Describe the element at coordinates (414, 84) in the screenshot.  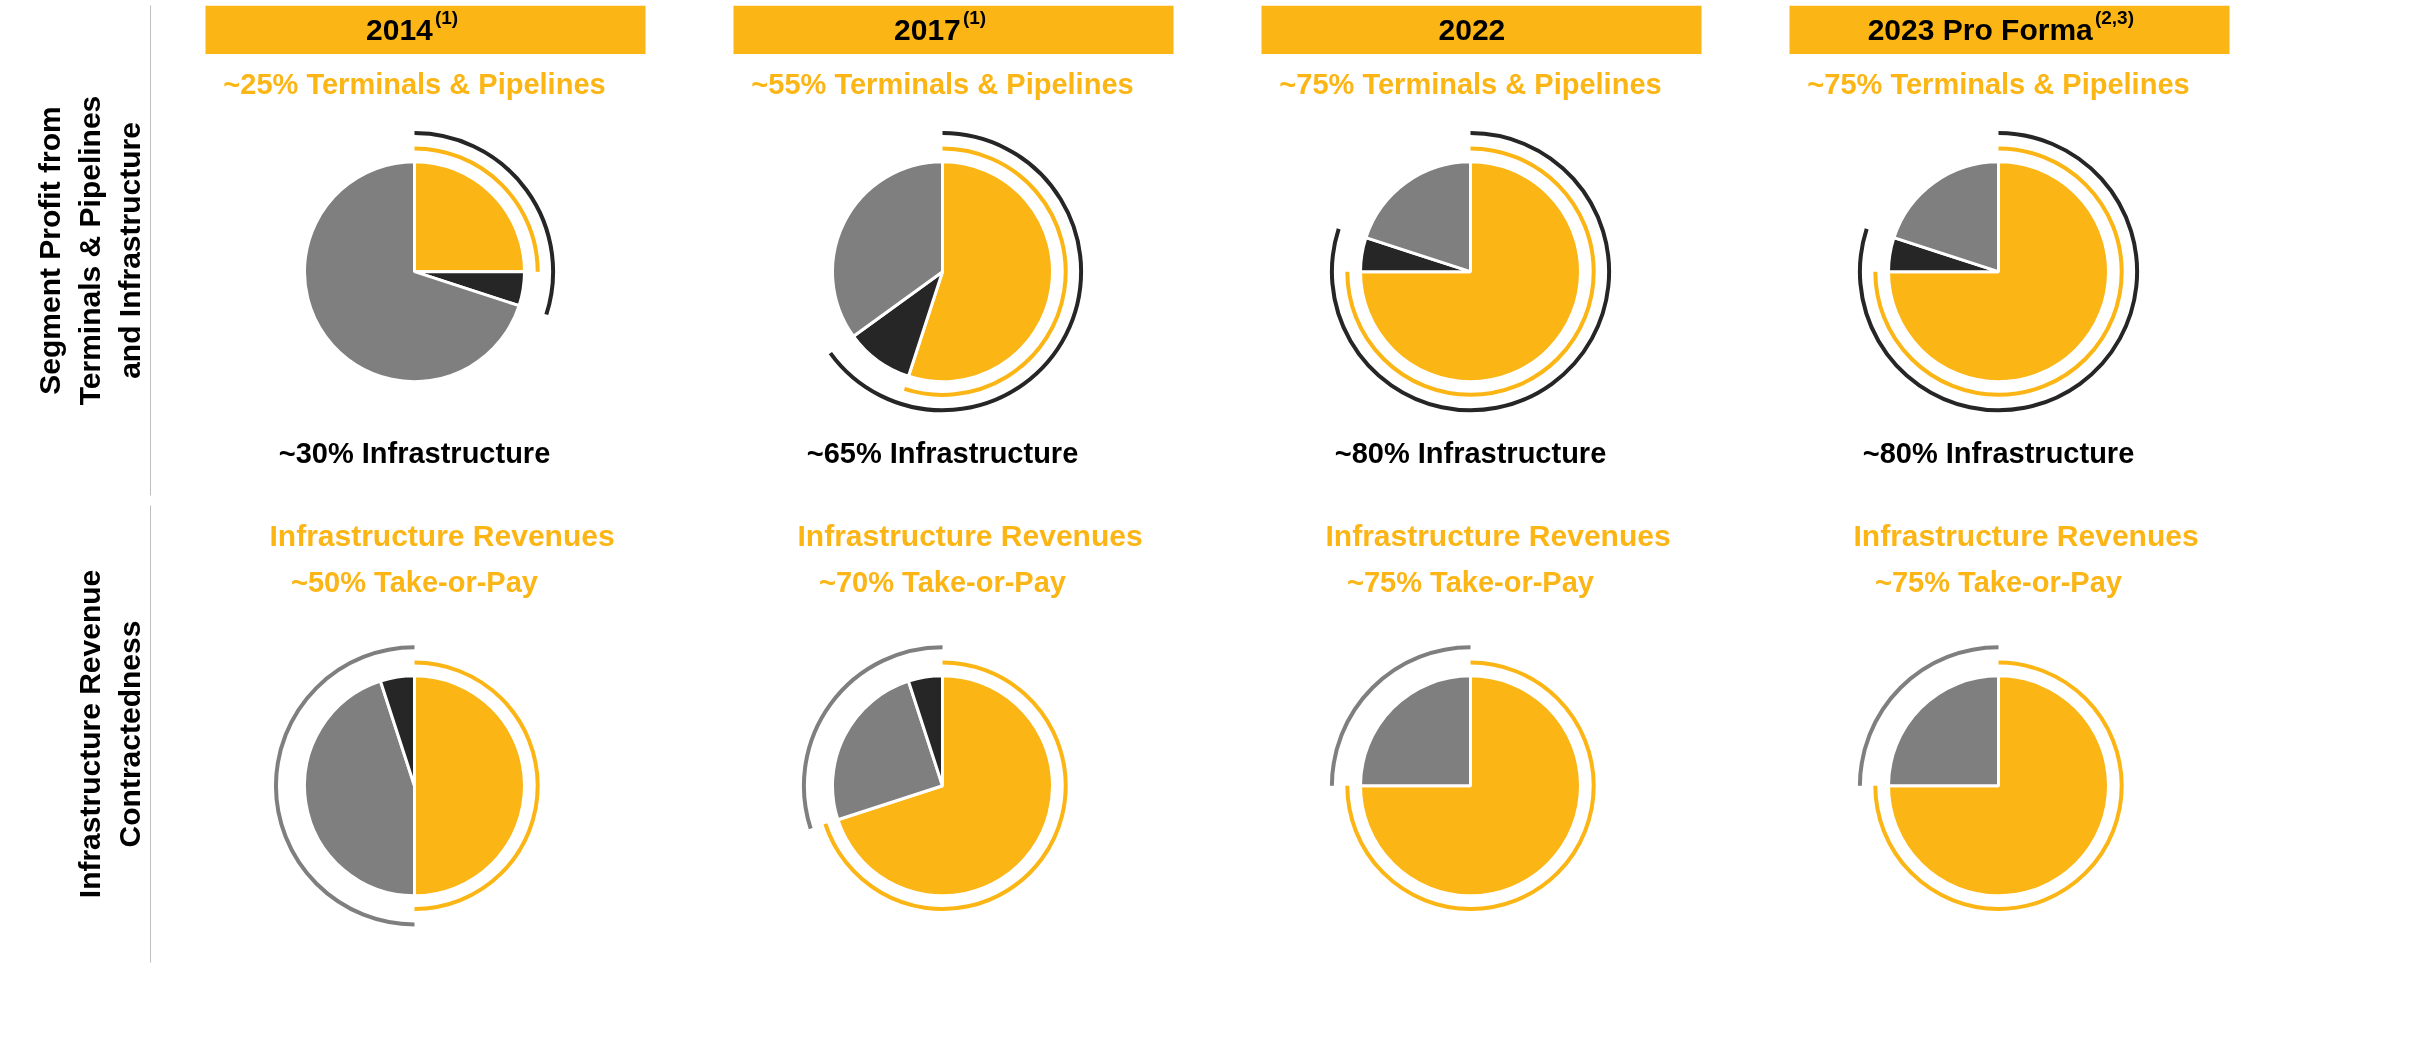
I see `chart-subtitle: ~25% Terminals & Pipelines` at that location.